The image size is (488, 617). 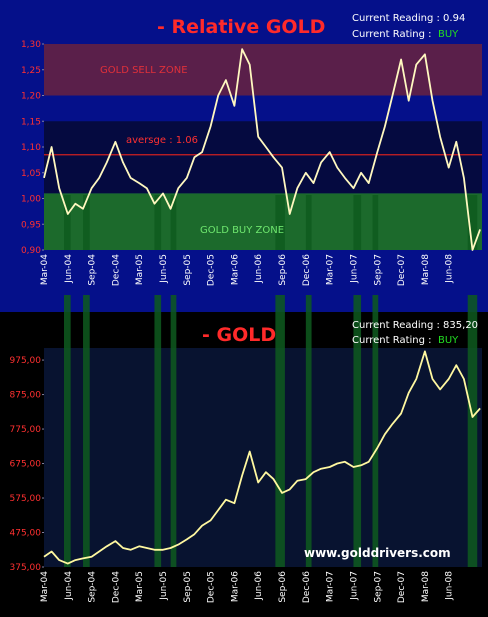 I want to click on y-tick-label: 1,15, so click(x=31, y=122).